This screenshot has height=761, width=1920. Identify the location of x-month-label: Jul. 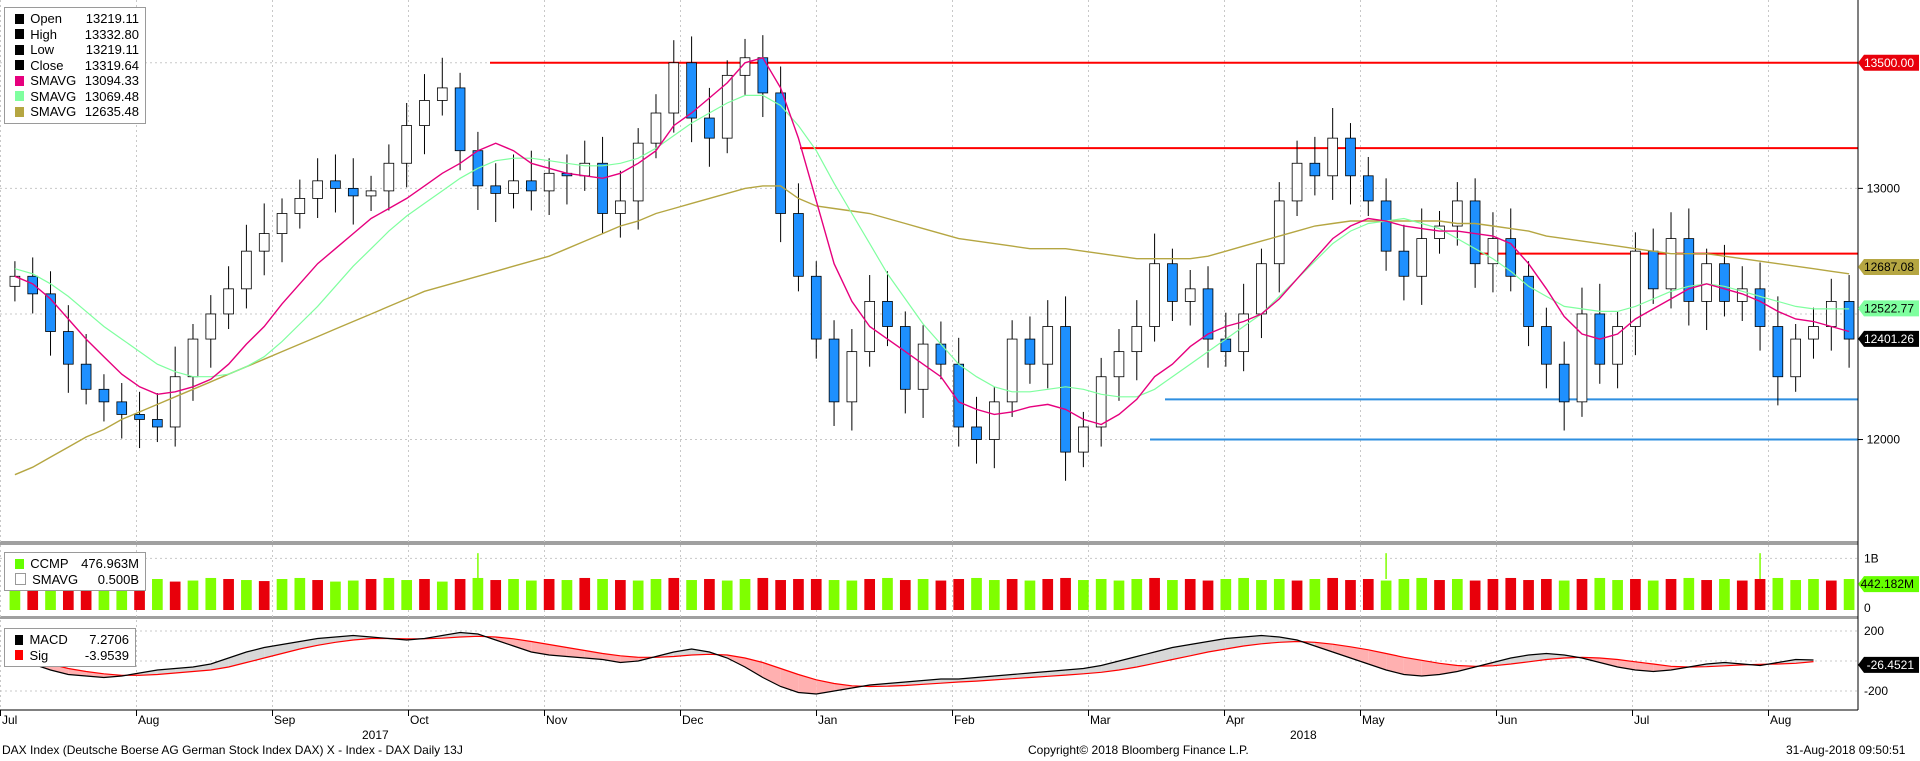
(1641, 720).